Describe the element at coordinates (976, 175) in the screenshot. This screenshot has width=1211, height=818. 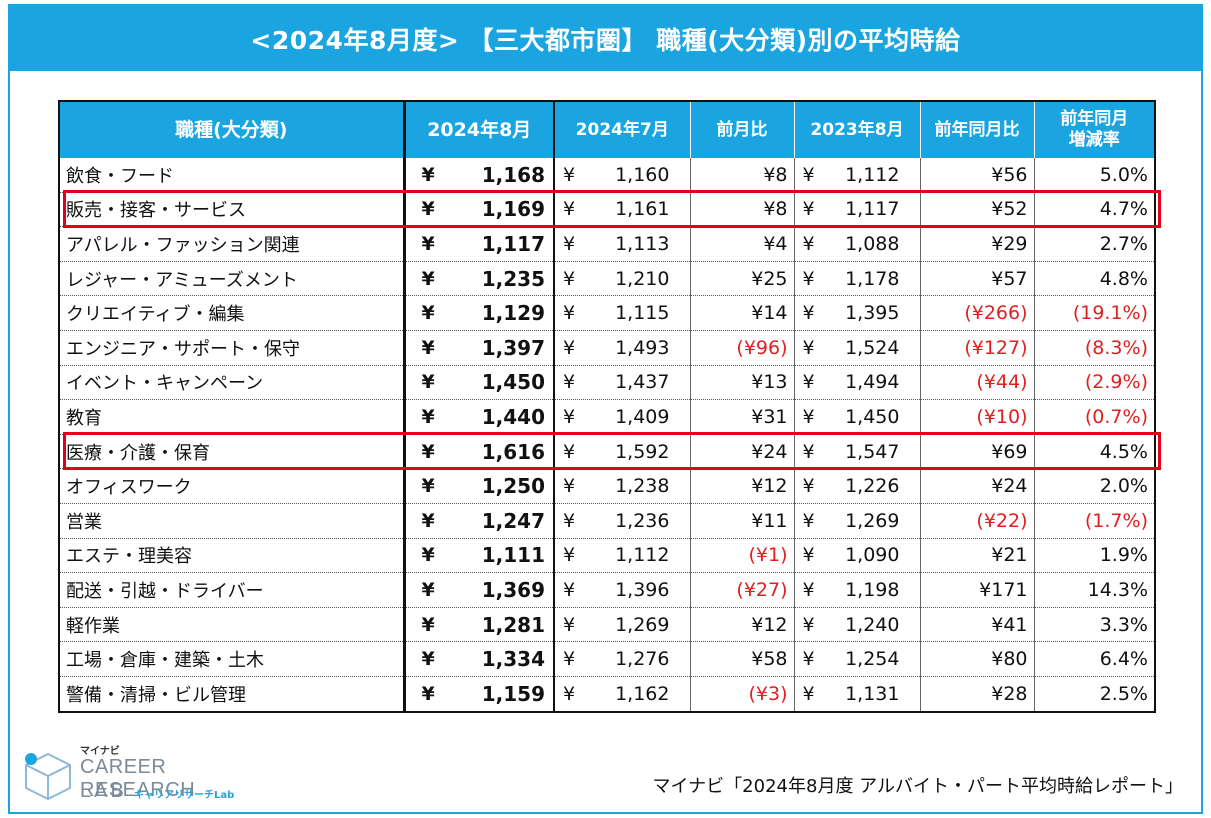
I see `cell-yoy: ¥56` at that location.